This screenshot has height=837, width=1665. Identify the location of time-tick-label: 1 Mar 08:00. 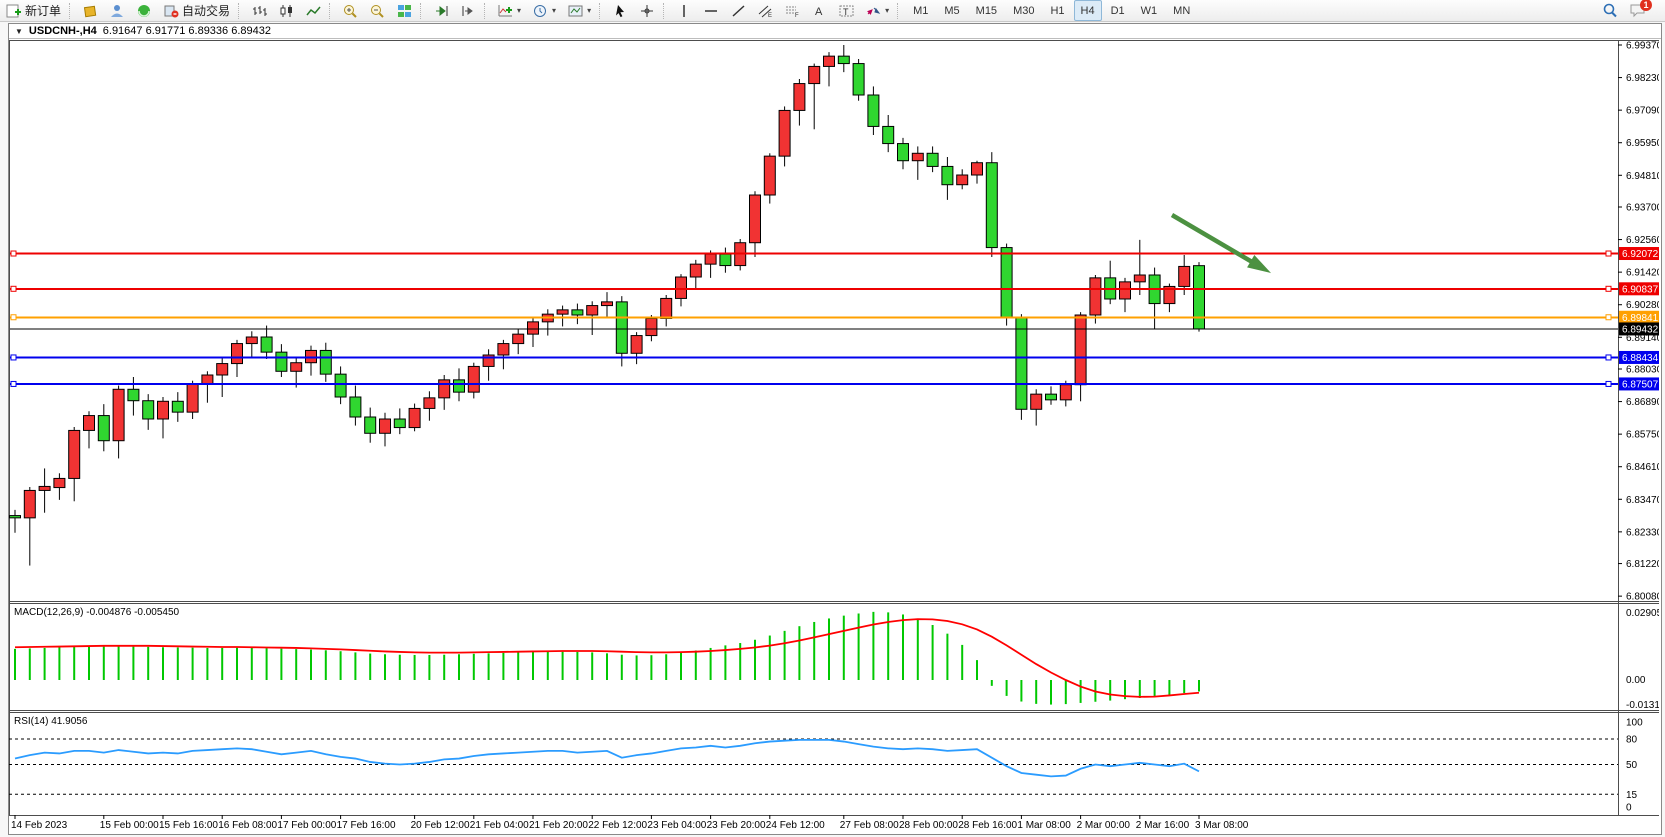
(1044, 825).